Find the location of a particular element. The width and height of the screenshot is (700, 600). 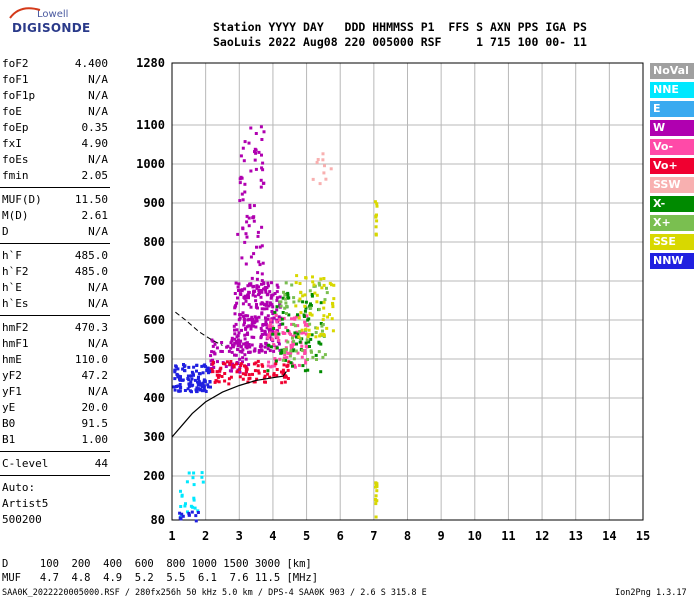

param-row: yE 20.0 is located at coordinates (55, 409).